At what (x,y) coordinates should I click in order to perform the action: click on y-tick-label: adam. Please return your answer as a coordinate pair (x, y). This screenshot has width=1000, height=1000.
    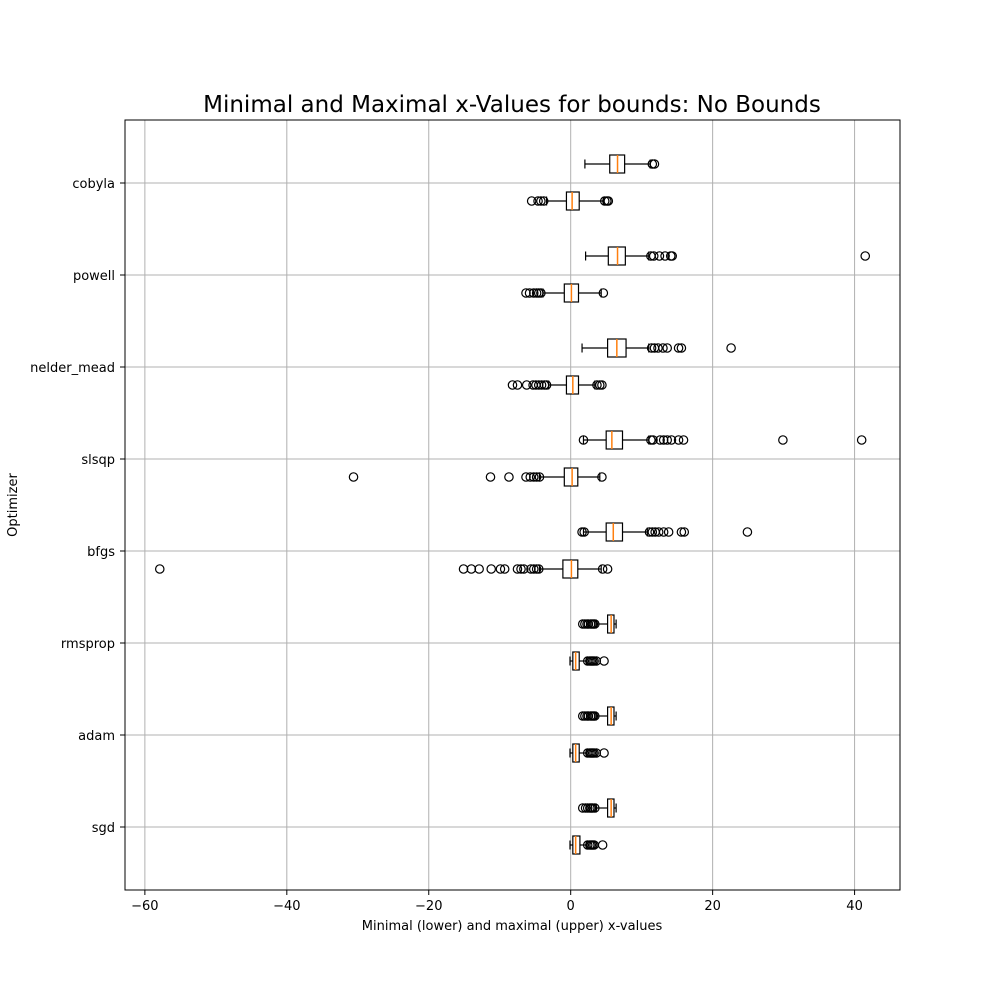
    Looking at the image, I should click on (96, 736).